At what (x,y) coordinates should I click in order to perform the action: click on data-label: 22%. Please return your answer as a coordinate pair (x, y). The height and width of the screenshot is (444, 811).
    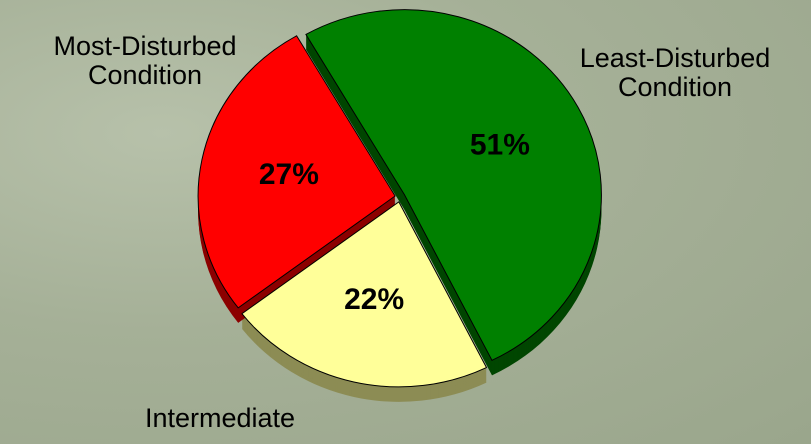
    Looking at the image, I should click on (374, 299).